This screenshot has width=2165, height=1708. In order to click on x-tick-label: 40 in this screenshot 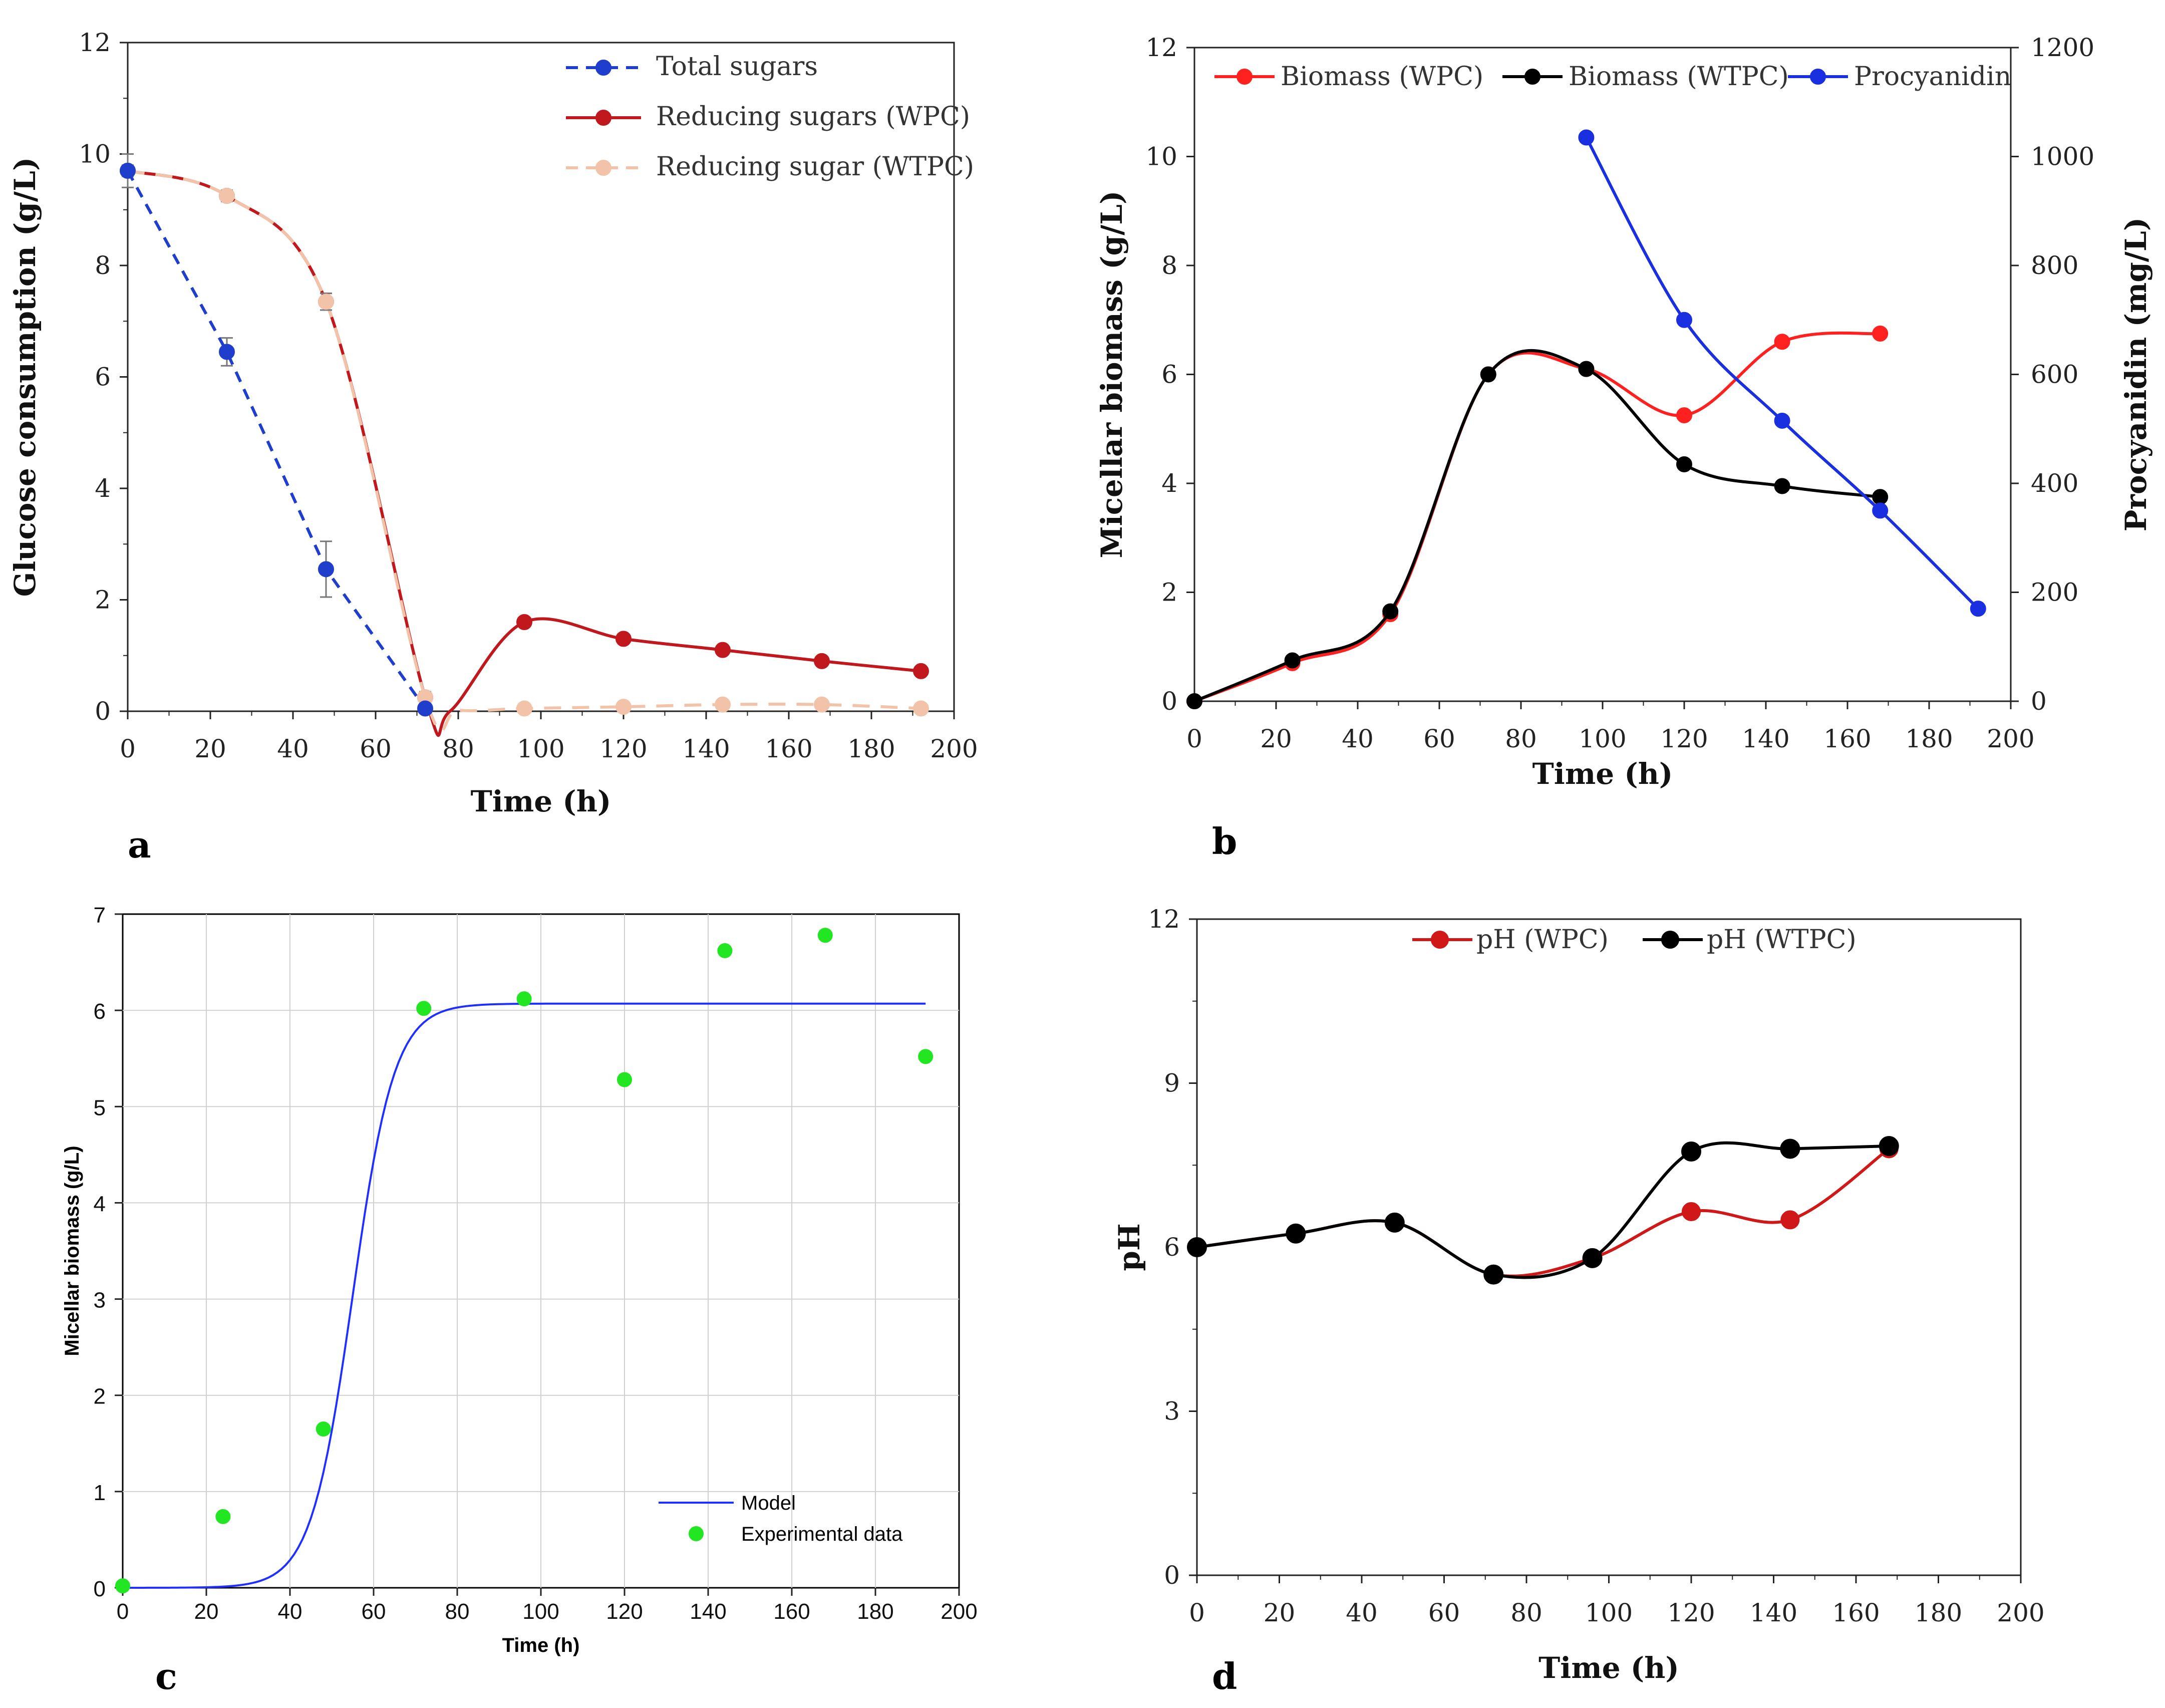, I will do `click(1362, 1612)`.